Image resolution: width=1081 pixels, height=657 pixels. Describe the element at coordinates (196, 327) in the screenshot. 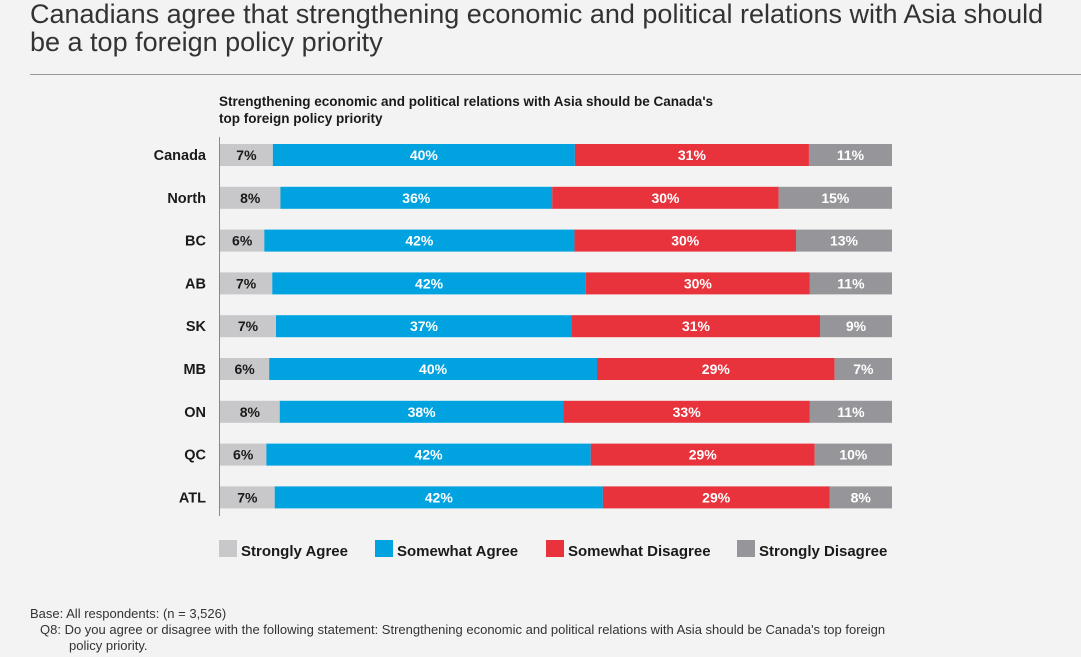

I see `category-label: SK` at that location.